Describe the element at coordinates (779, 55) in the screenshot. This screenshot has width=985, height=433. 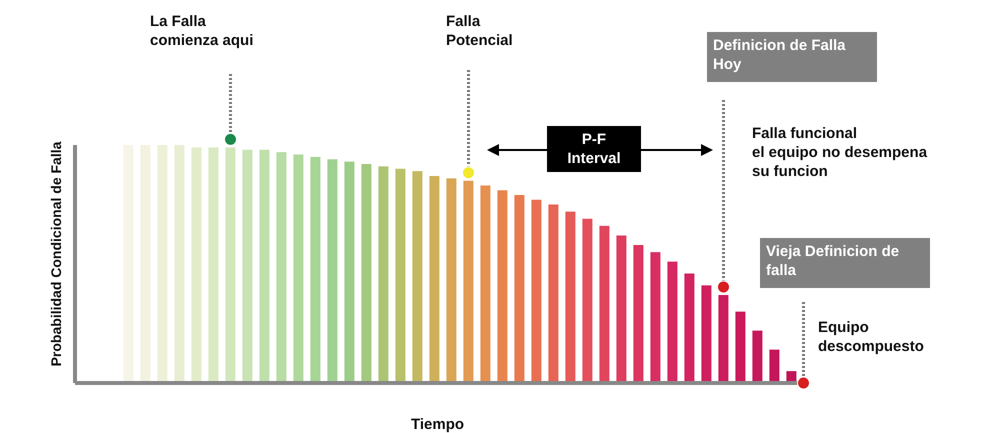
I see `text: Definicion de Falla Hoy` at that location.